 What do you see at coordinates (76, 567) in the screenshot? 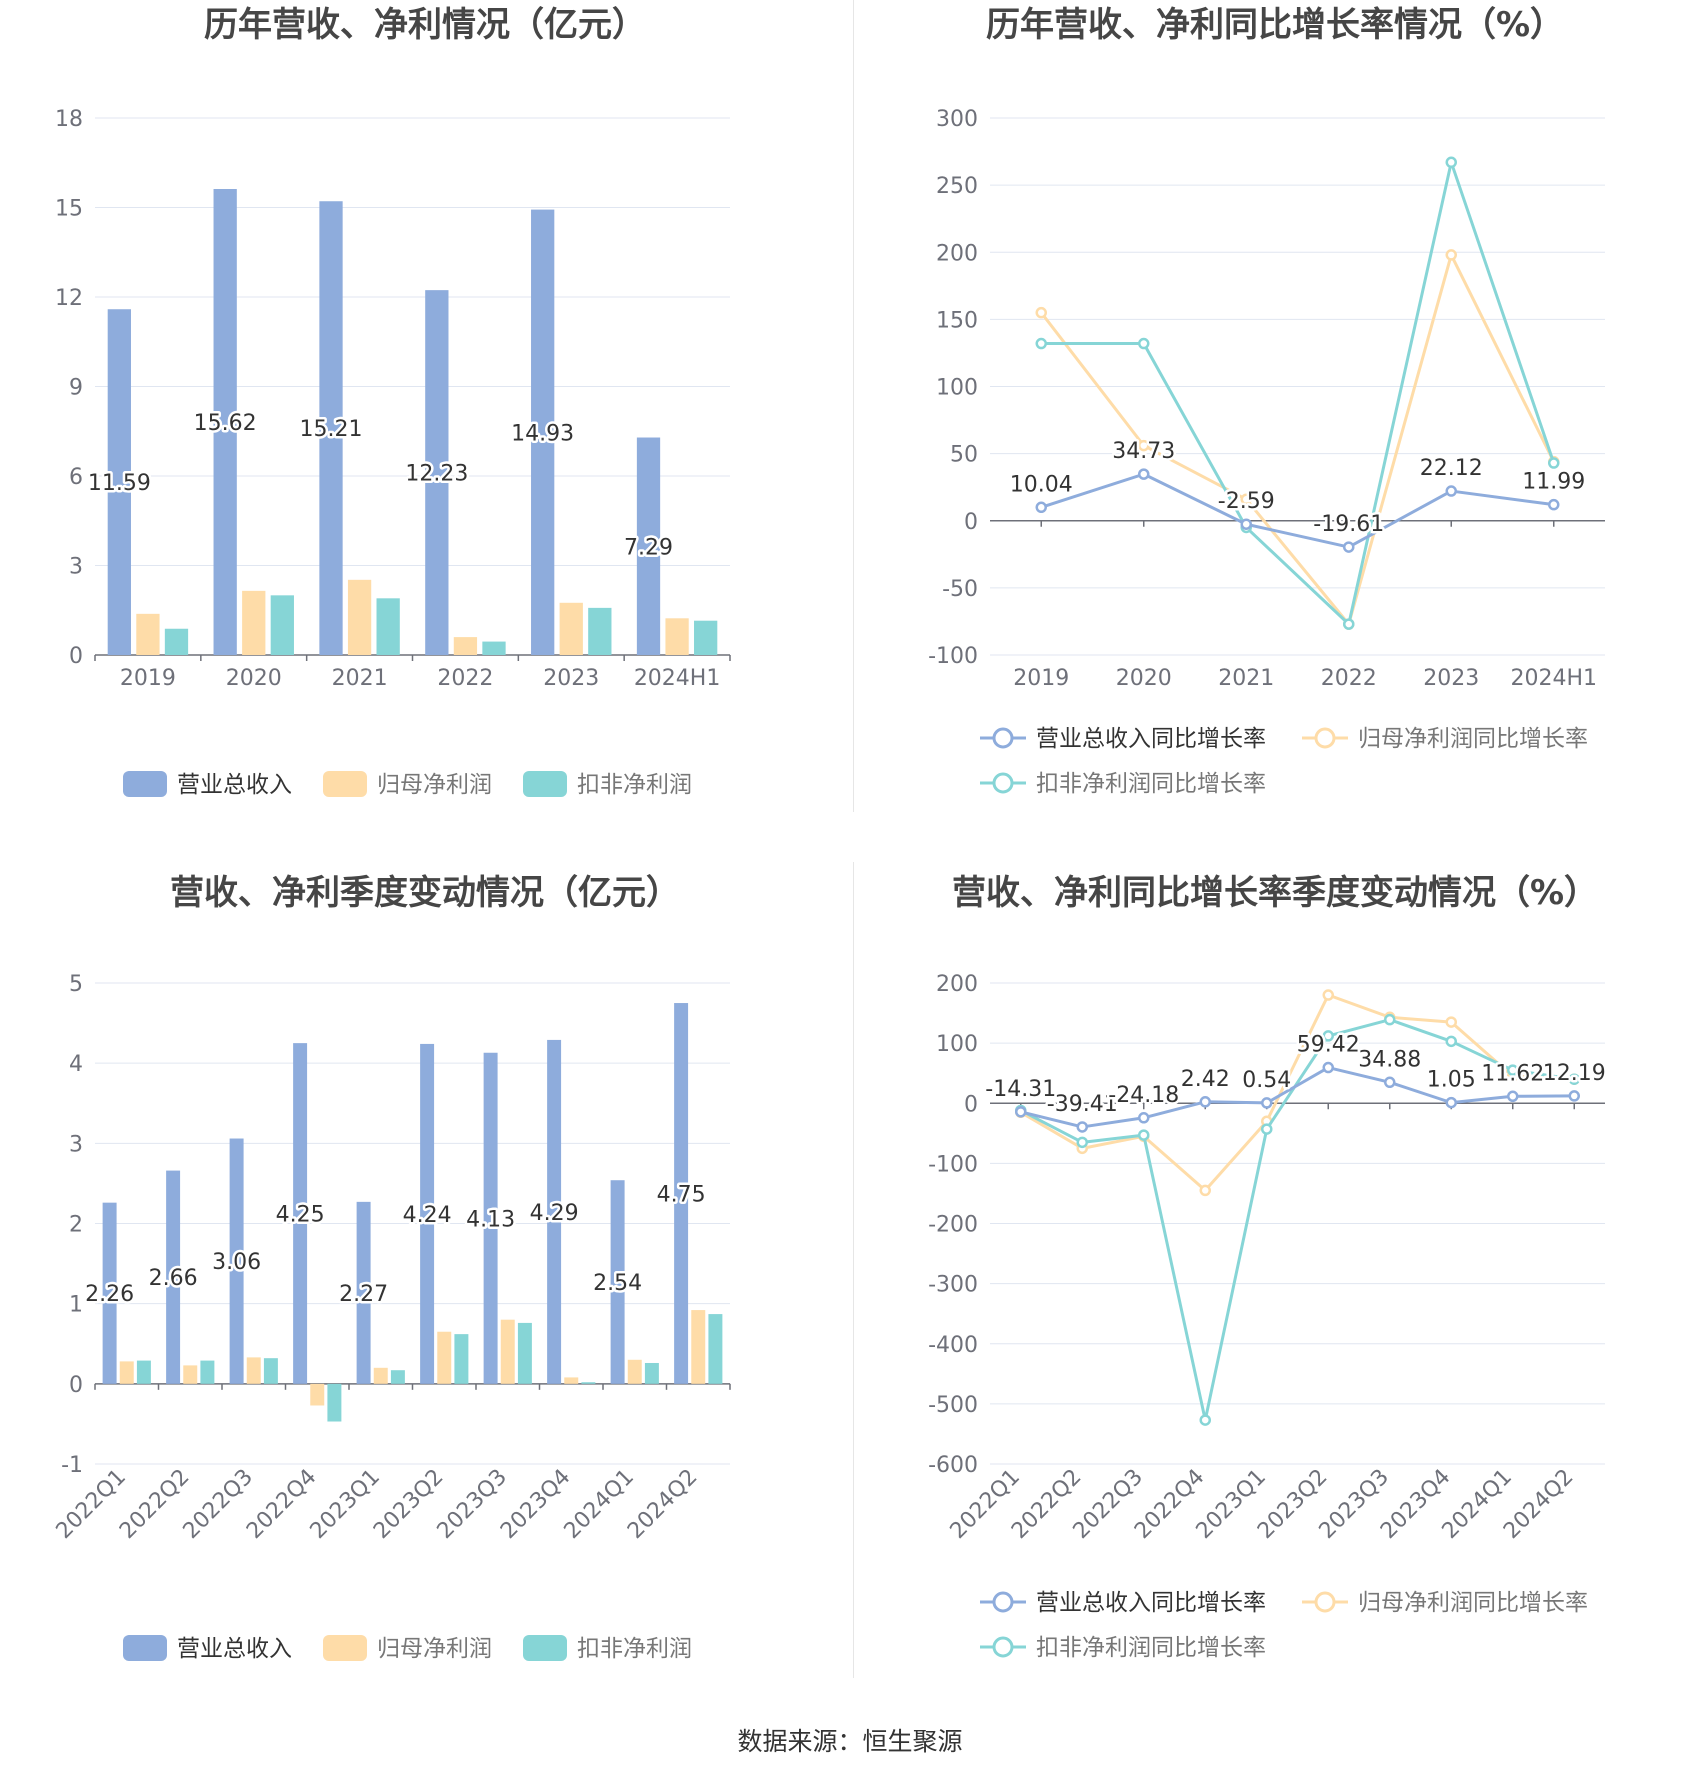
I see `y-tick-label: 3` at bounding box center [76, 567].